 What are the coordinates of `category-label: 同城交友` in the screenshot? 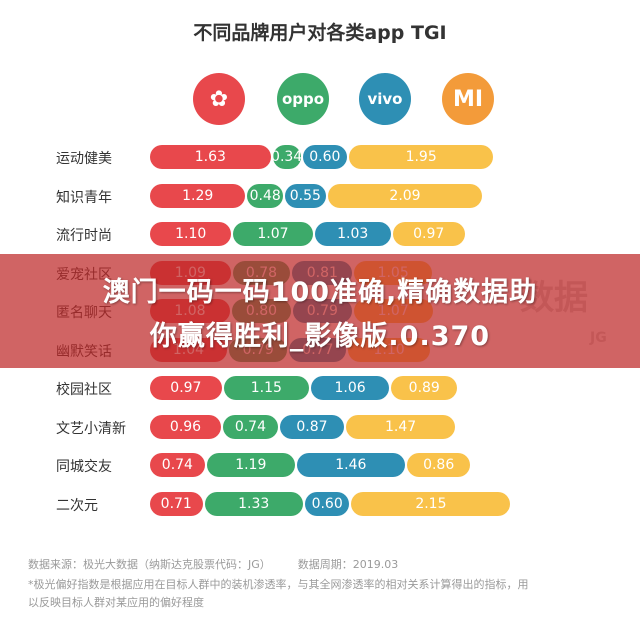 It's located at (84, 467).